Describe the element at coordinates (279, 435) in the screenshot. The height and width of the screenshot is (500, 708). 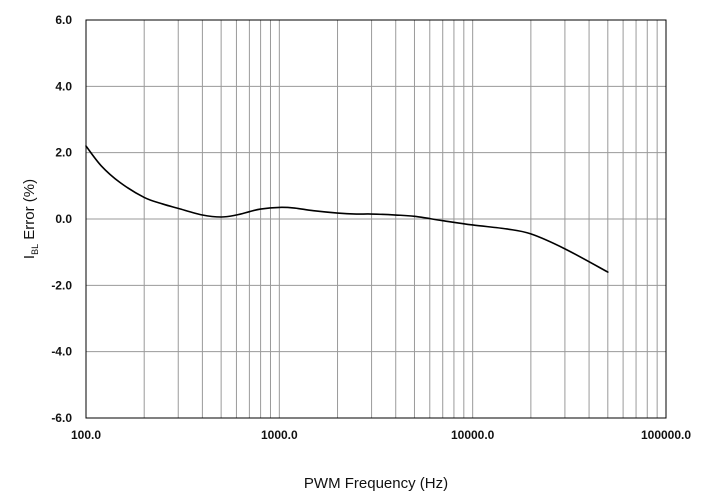
I see `x-tick-label: 1000.0` at that location.